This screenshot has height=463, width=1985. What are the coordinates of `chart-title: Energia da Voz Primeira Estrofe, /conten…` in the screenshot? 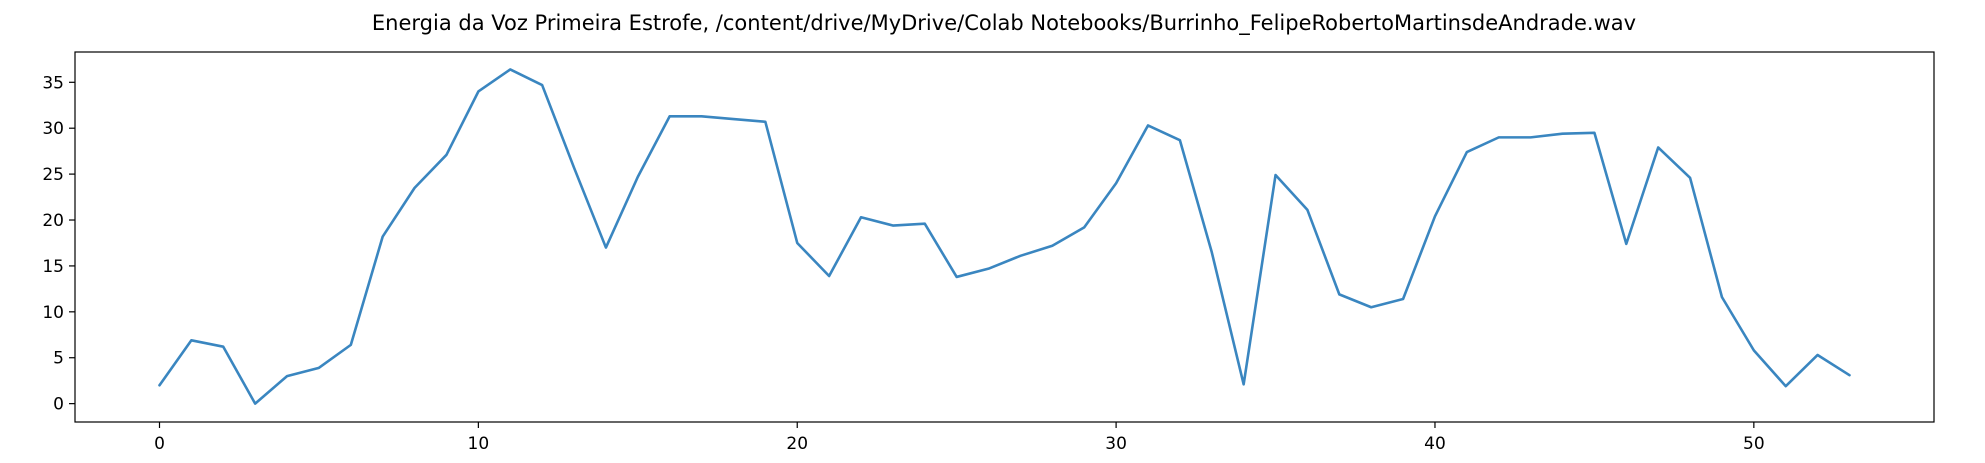 It's located at (1004, 23).